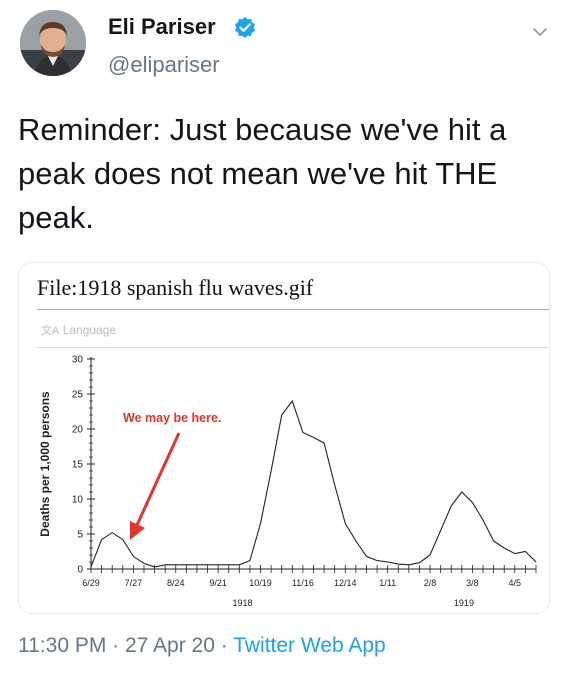 The width and height of the screenshot is (566, 680). Describe the element at coordinates (164, 64) in the screenshot. I see `author-handle: @elipariser` at that location.